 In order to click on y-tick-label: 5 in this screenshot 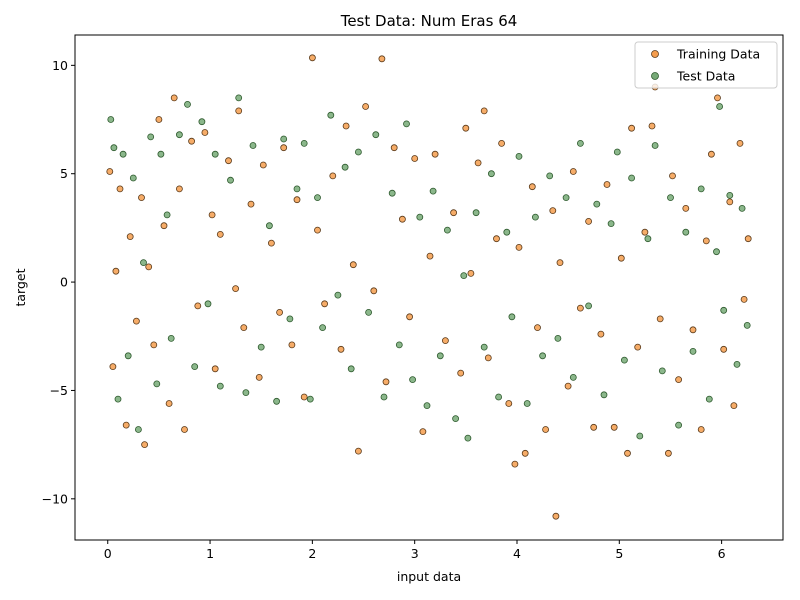, I will do `click(64, 173)`.